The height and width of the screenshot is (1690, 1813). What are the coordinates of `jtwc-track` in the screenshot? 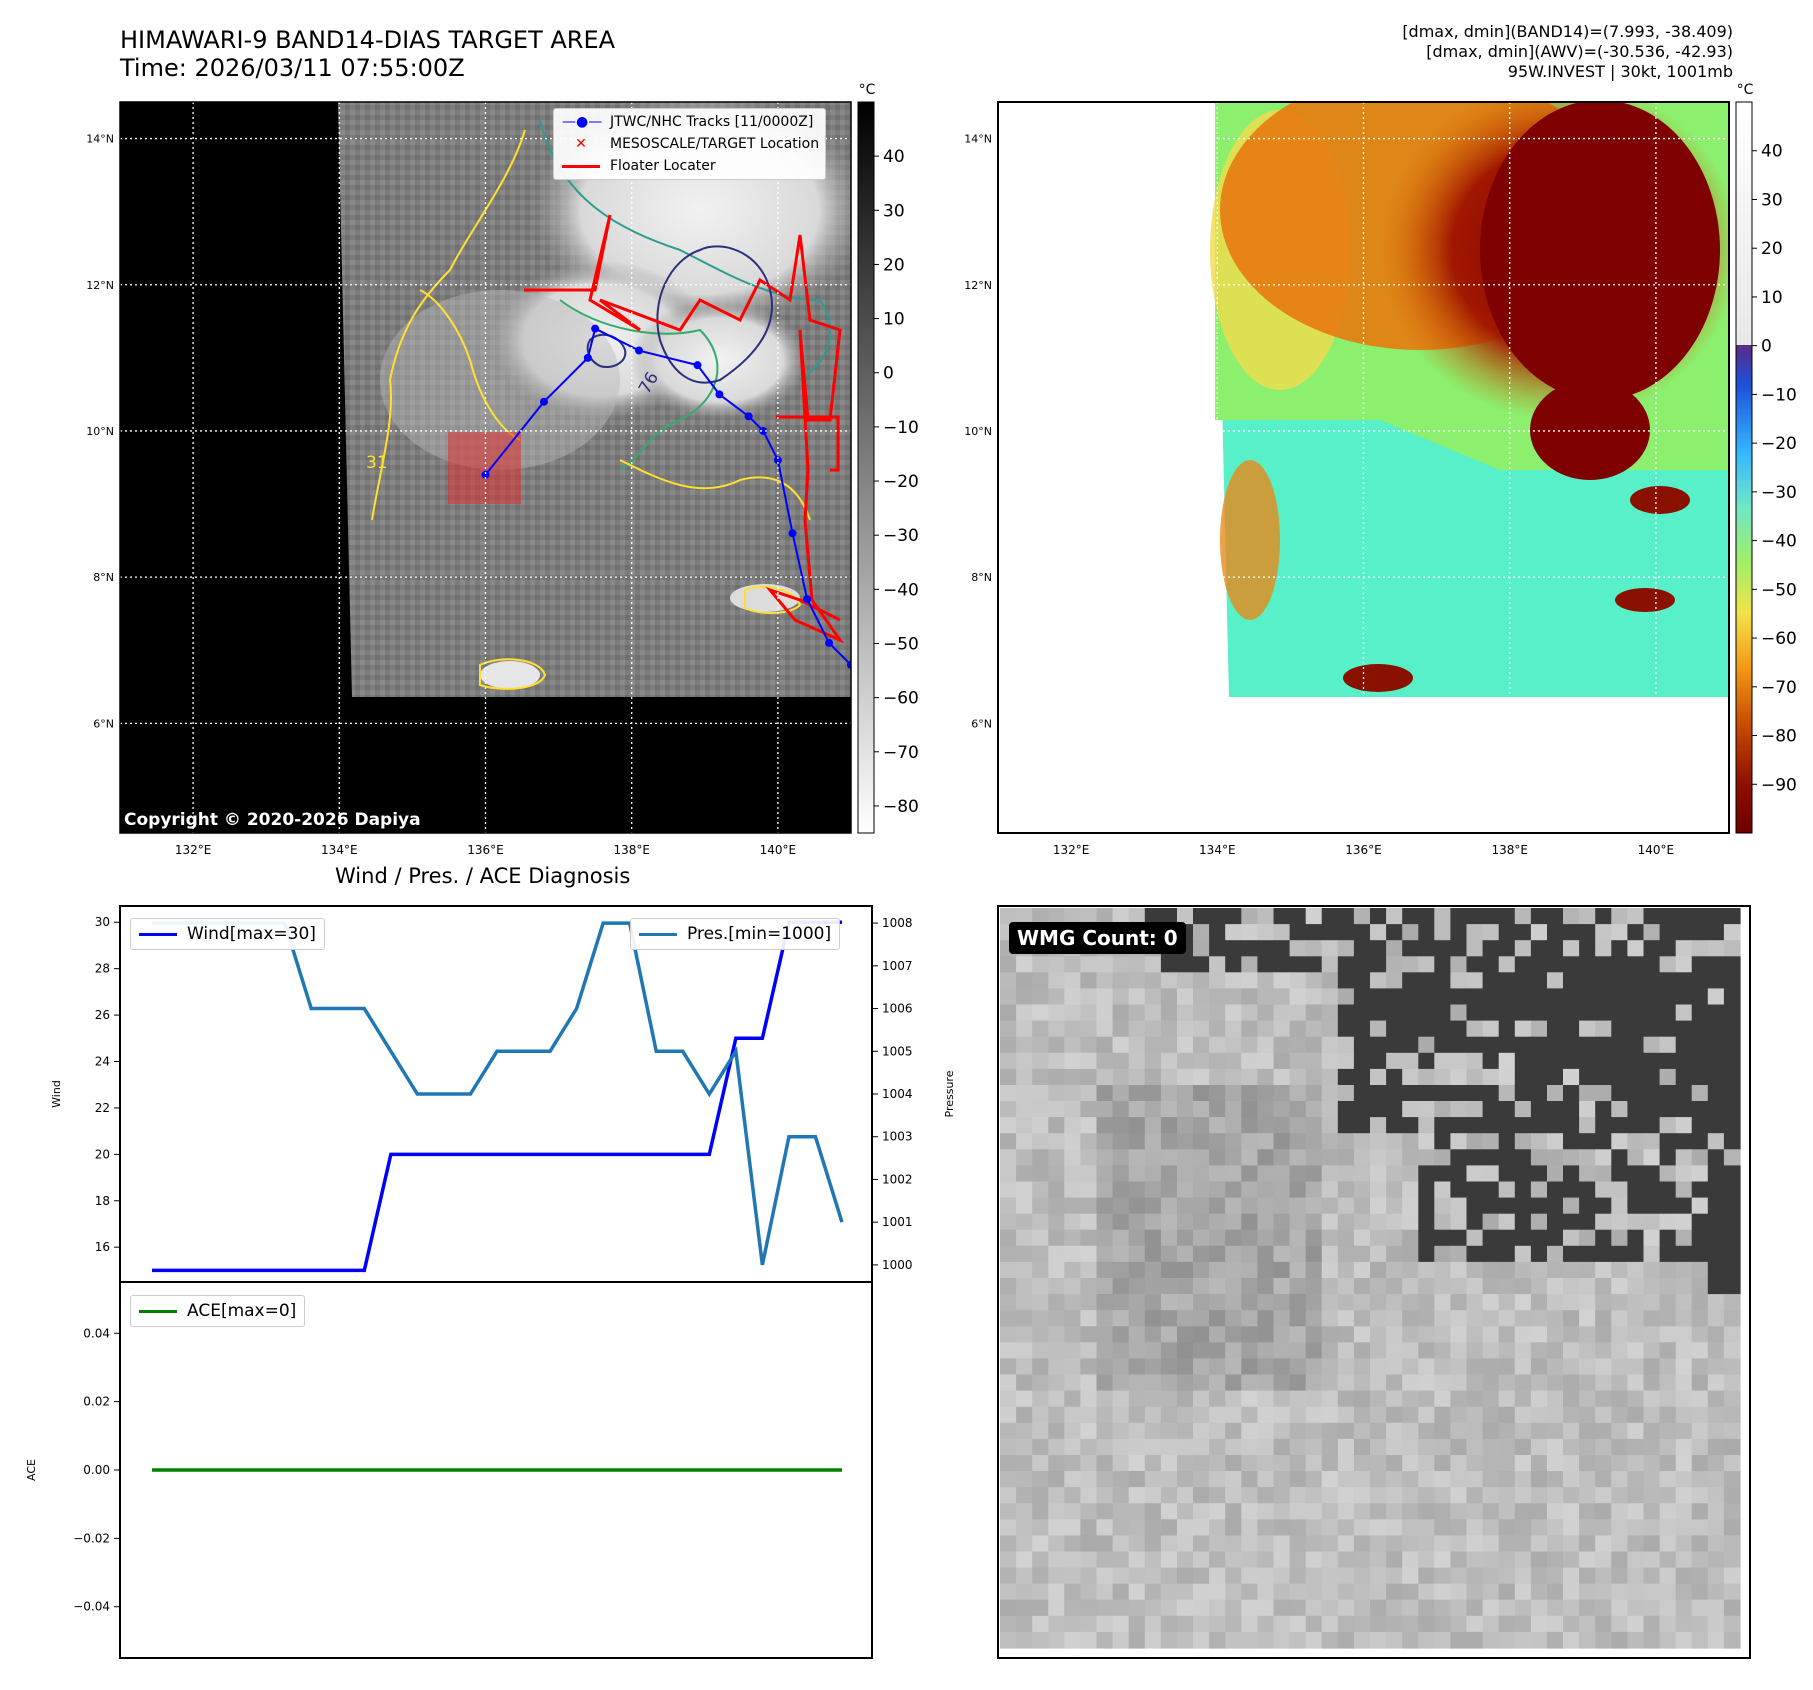 It's located at (666, 496).